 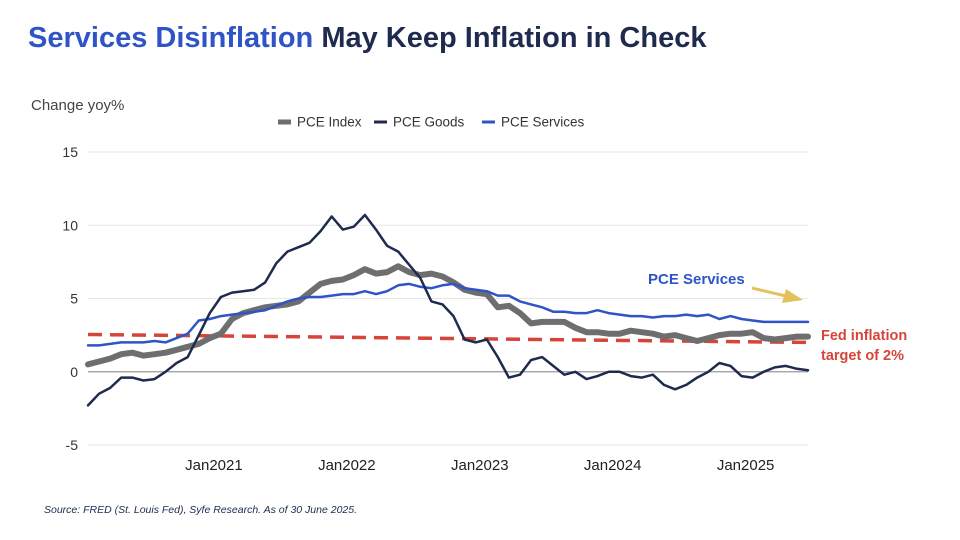 What do you see at coordinates (771, 292) in the screenshot?
I see `arrow-shaft` at bounding box center [771, 292].